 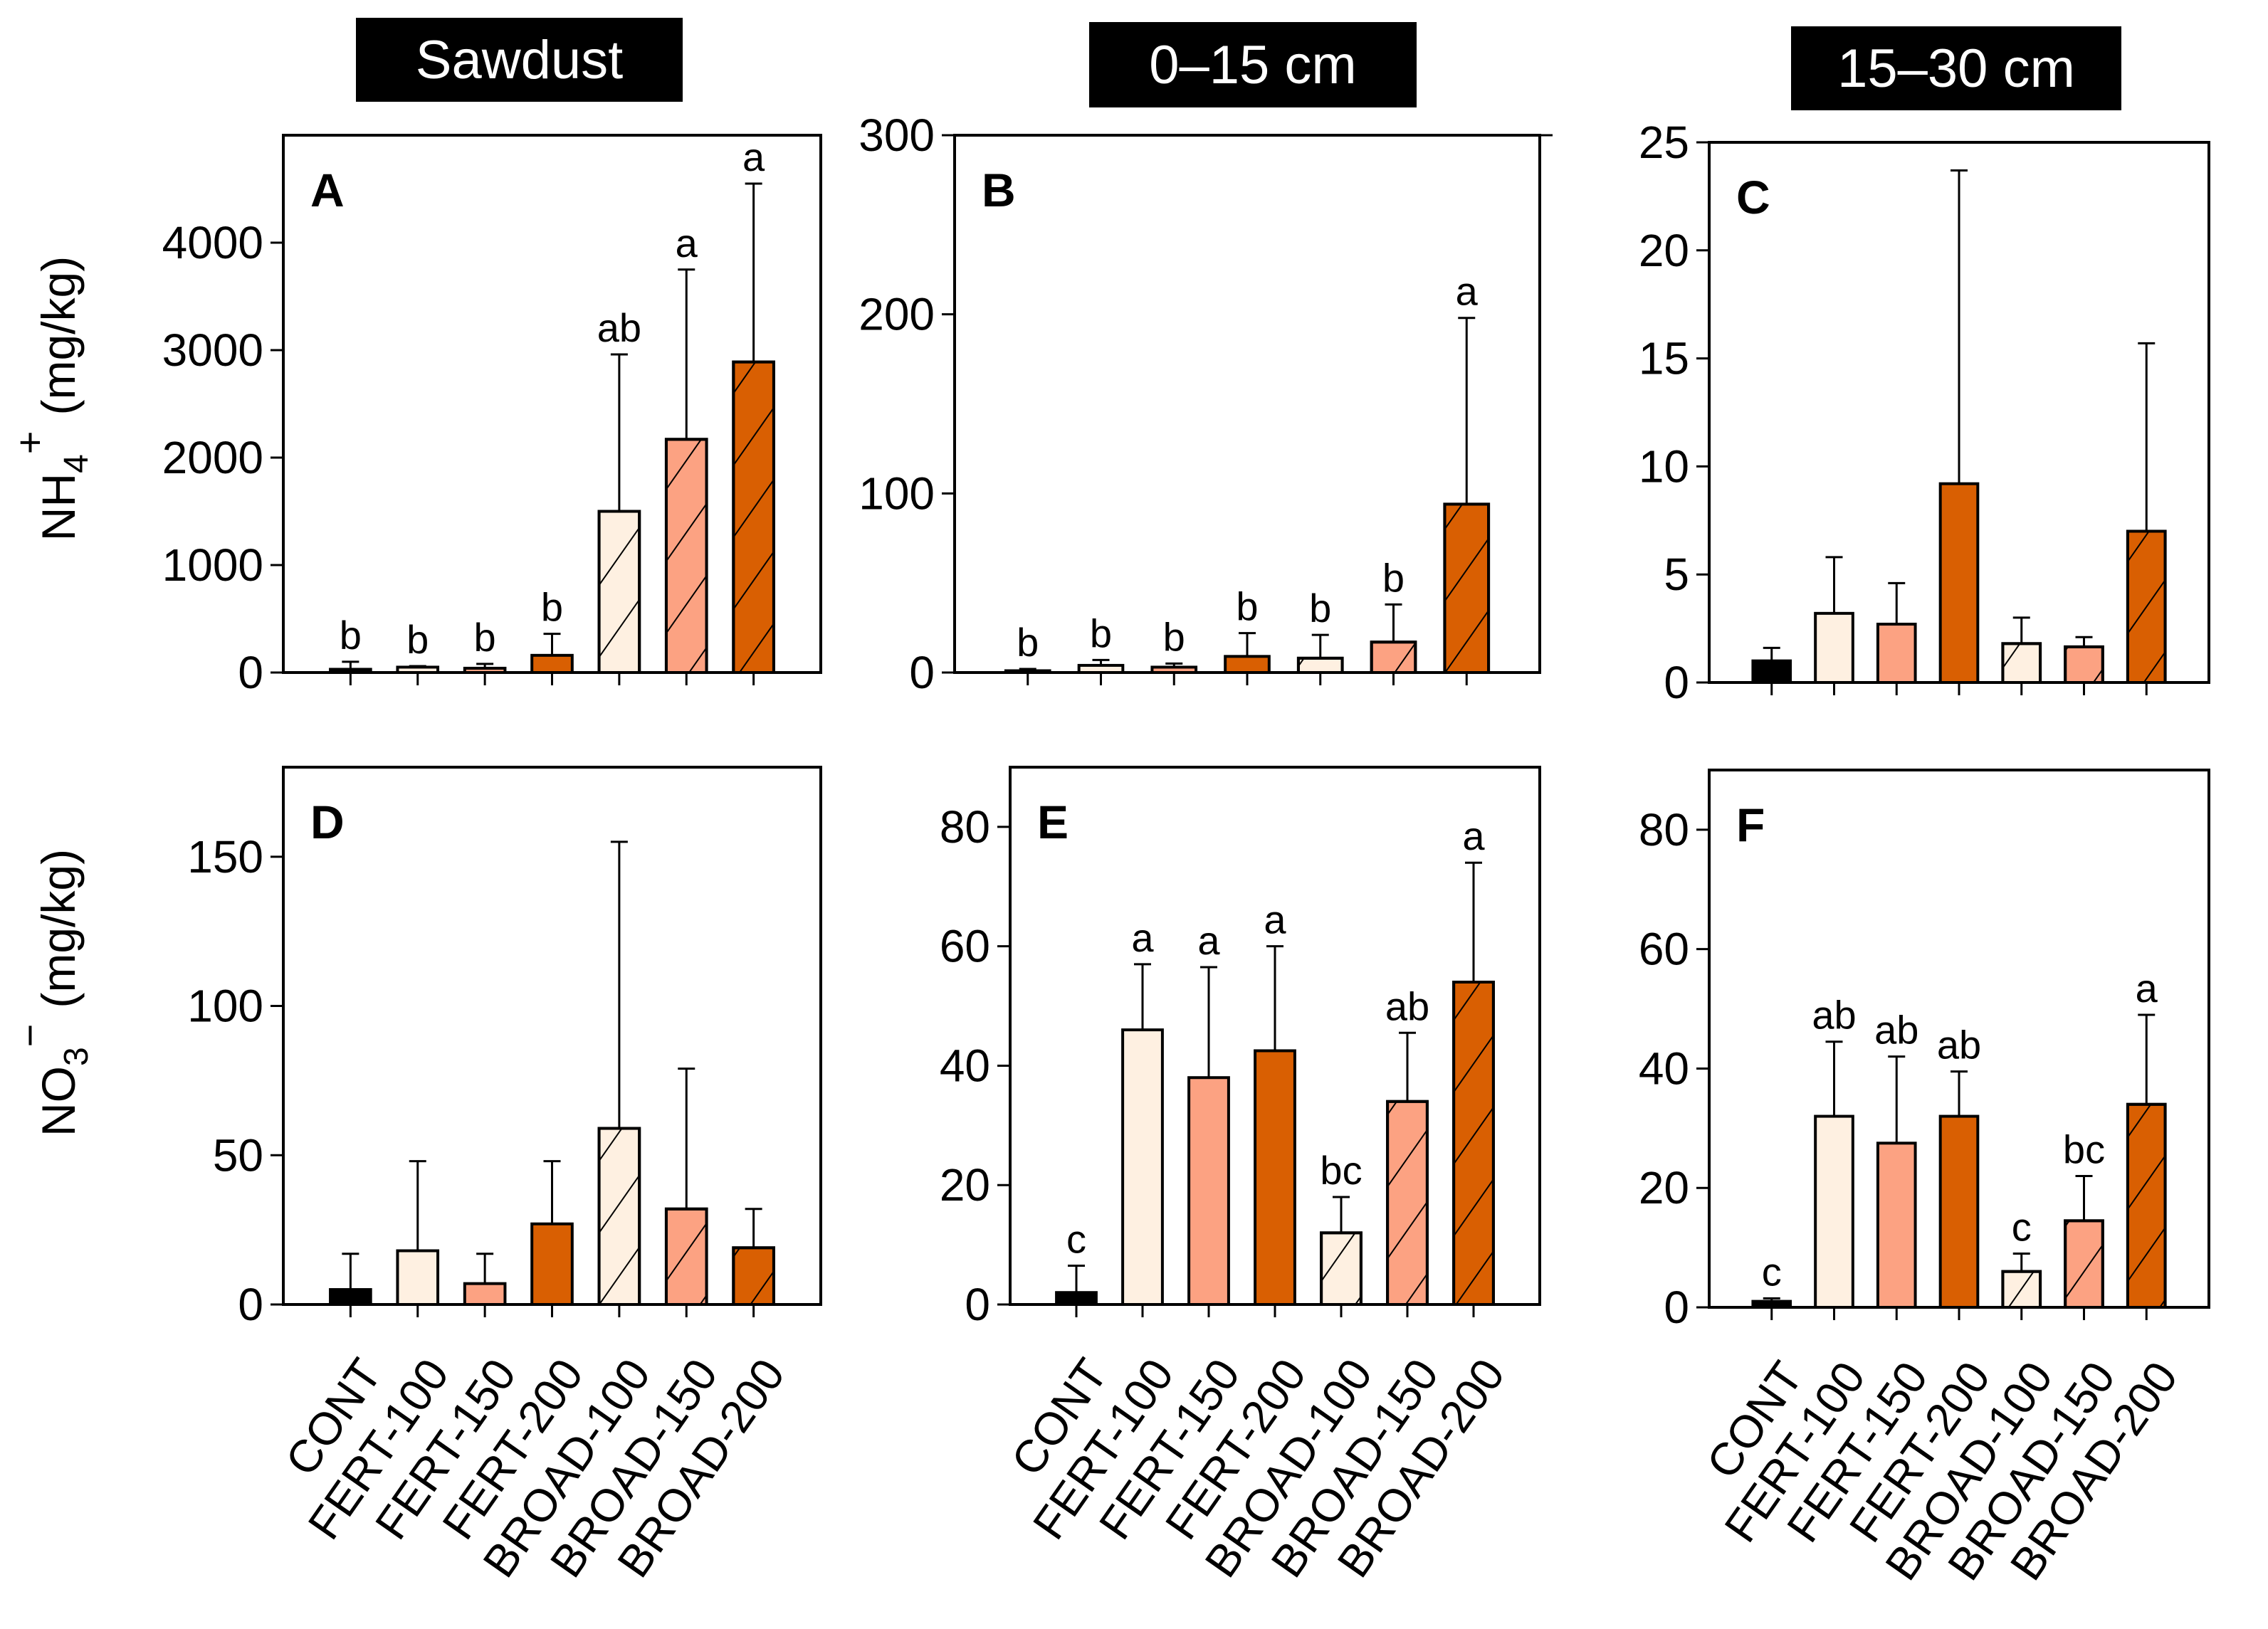 I want to click on y-axis-label-top: NH4 + (mg/kg), so click(x=51, y=398).